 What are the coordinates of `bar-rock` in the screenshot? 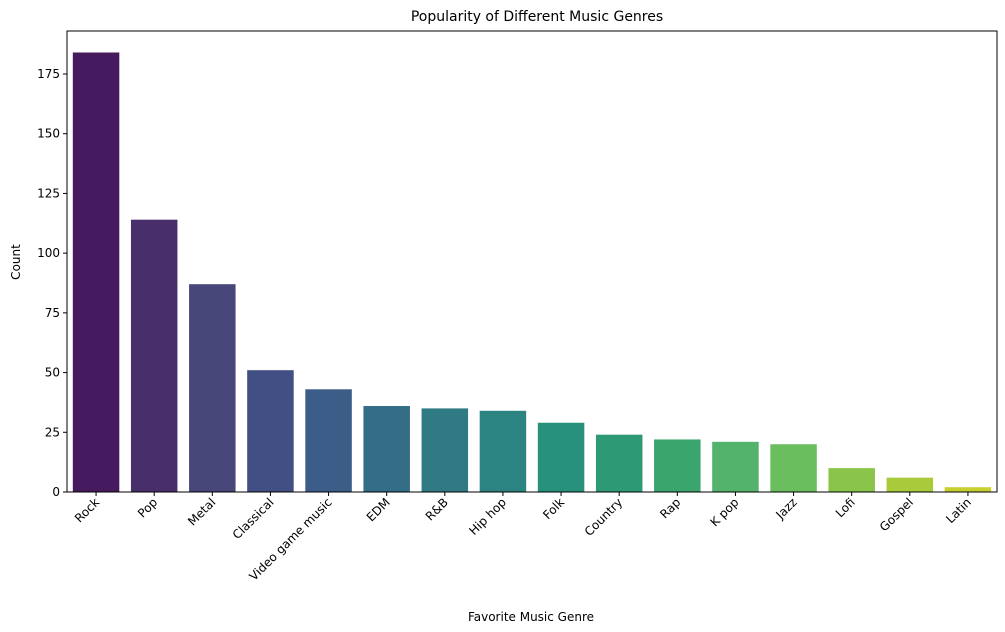 It's located at (96, 272).